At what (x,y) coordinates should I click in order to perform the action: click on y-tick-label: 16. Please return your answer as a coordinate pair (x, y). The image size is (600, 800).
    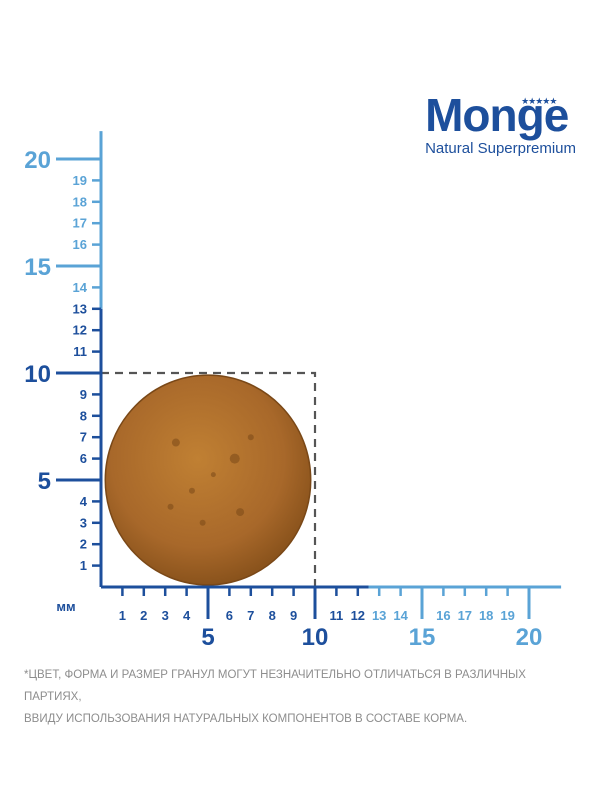
    Looking at the image, I should click on (80, 244).